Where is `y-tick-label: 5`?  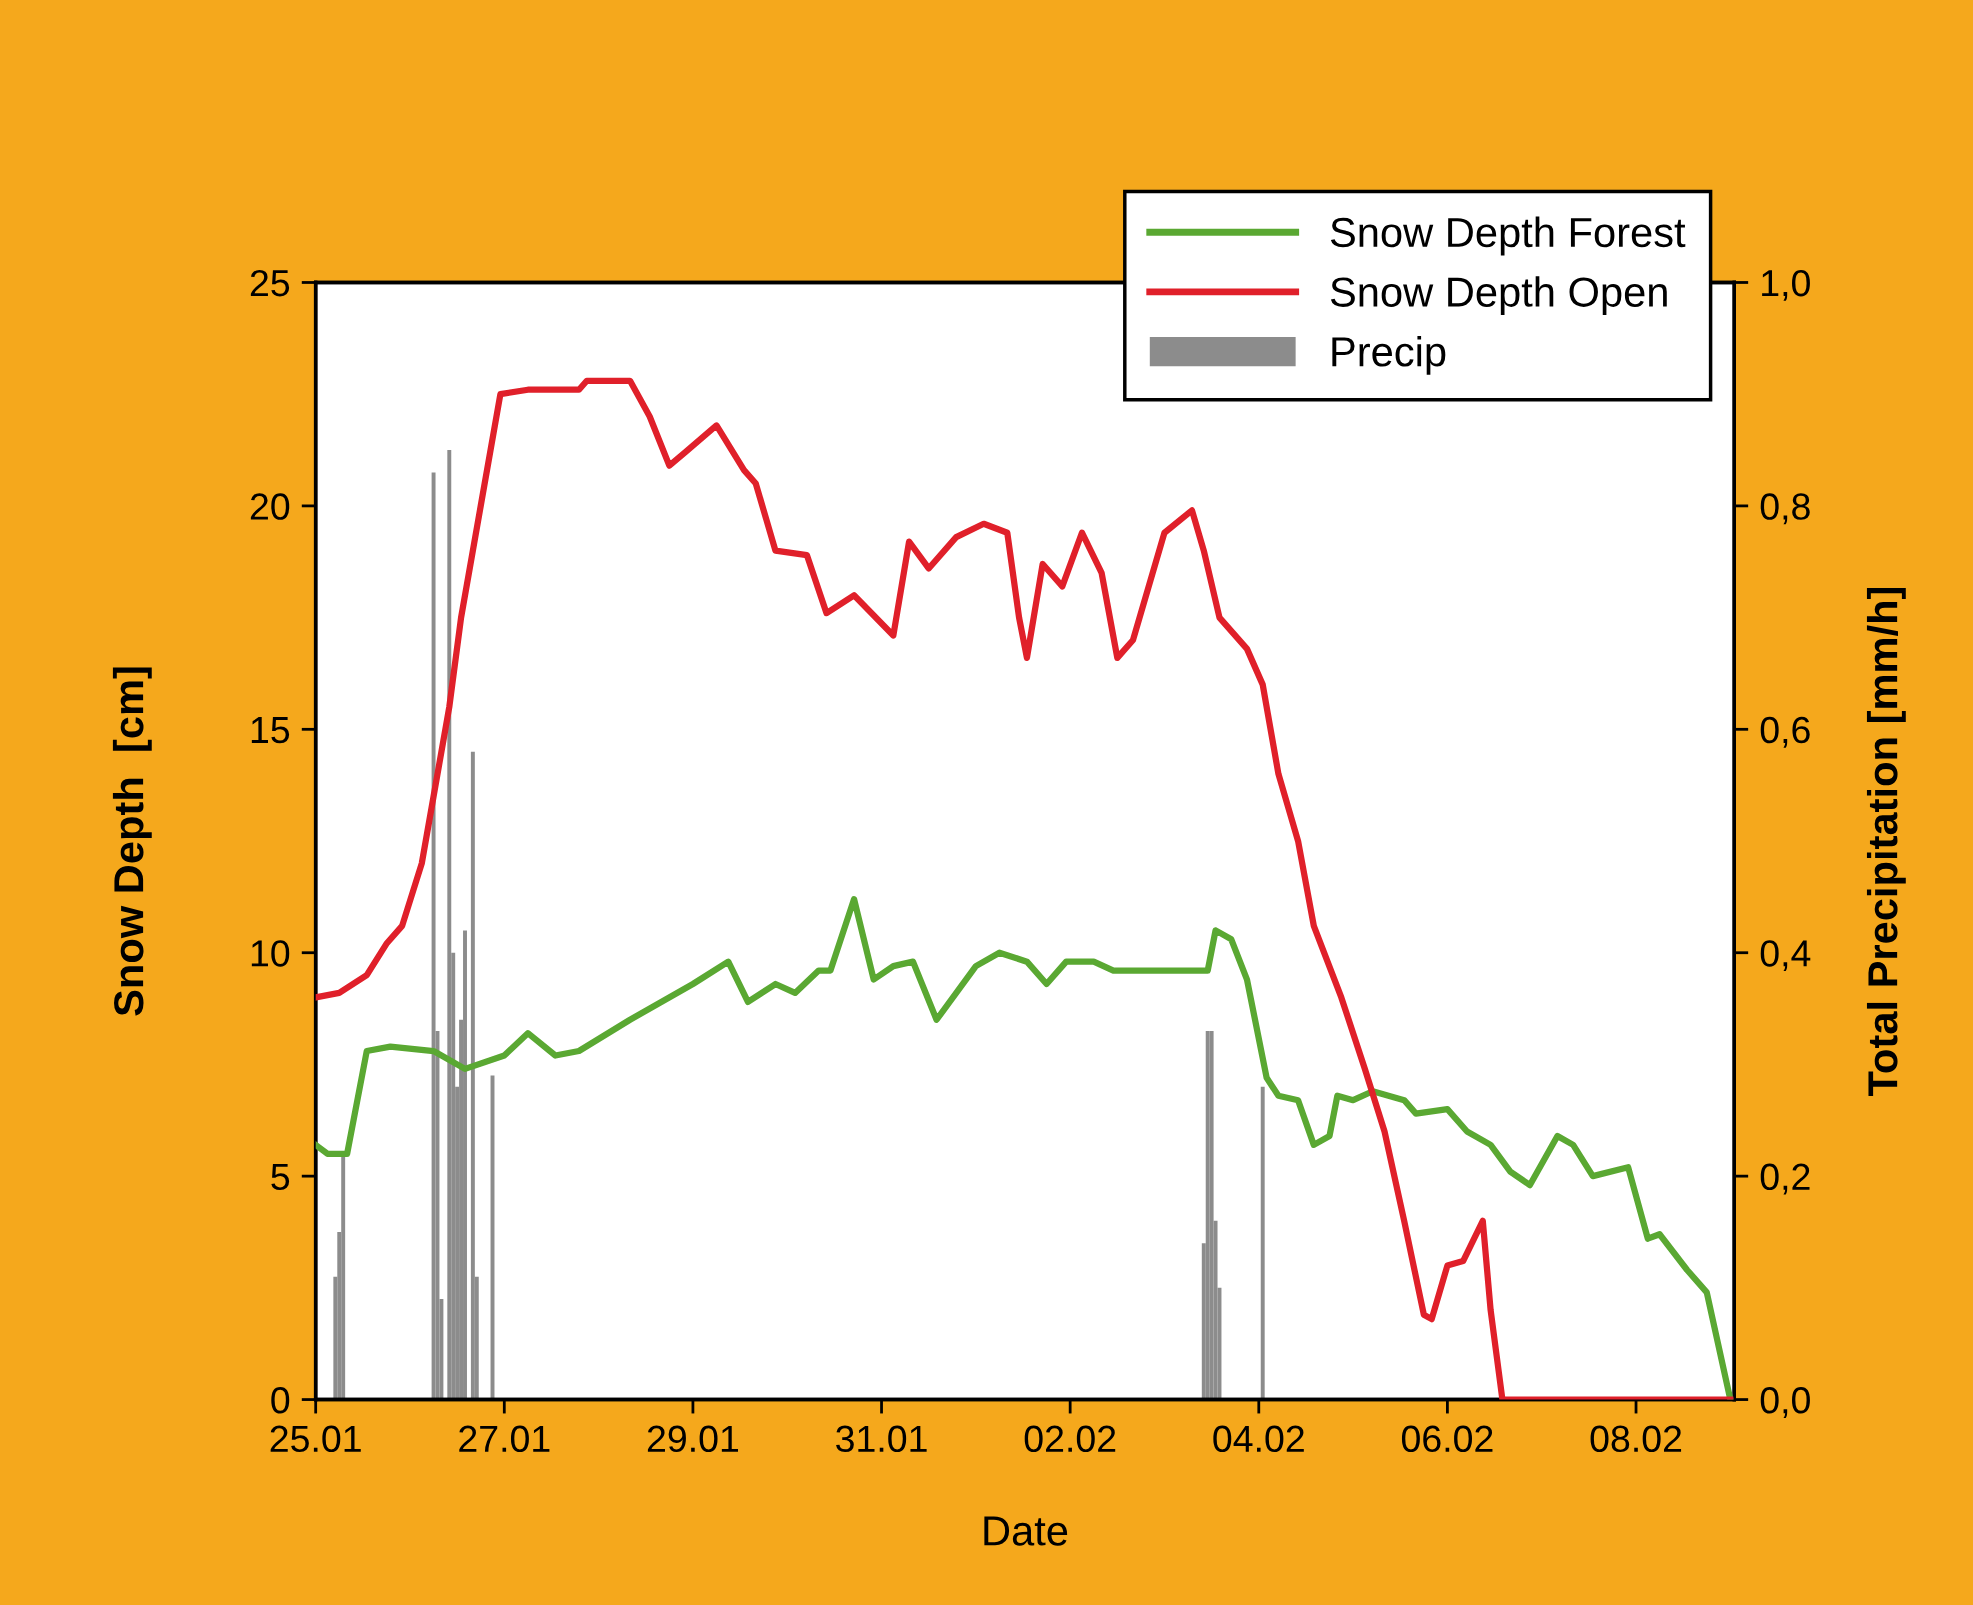 y-tick-label: 5 is located at coordinates (280, 1177).